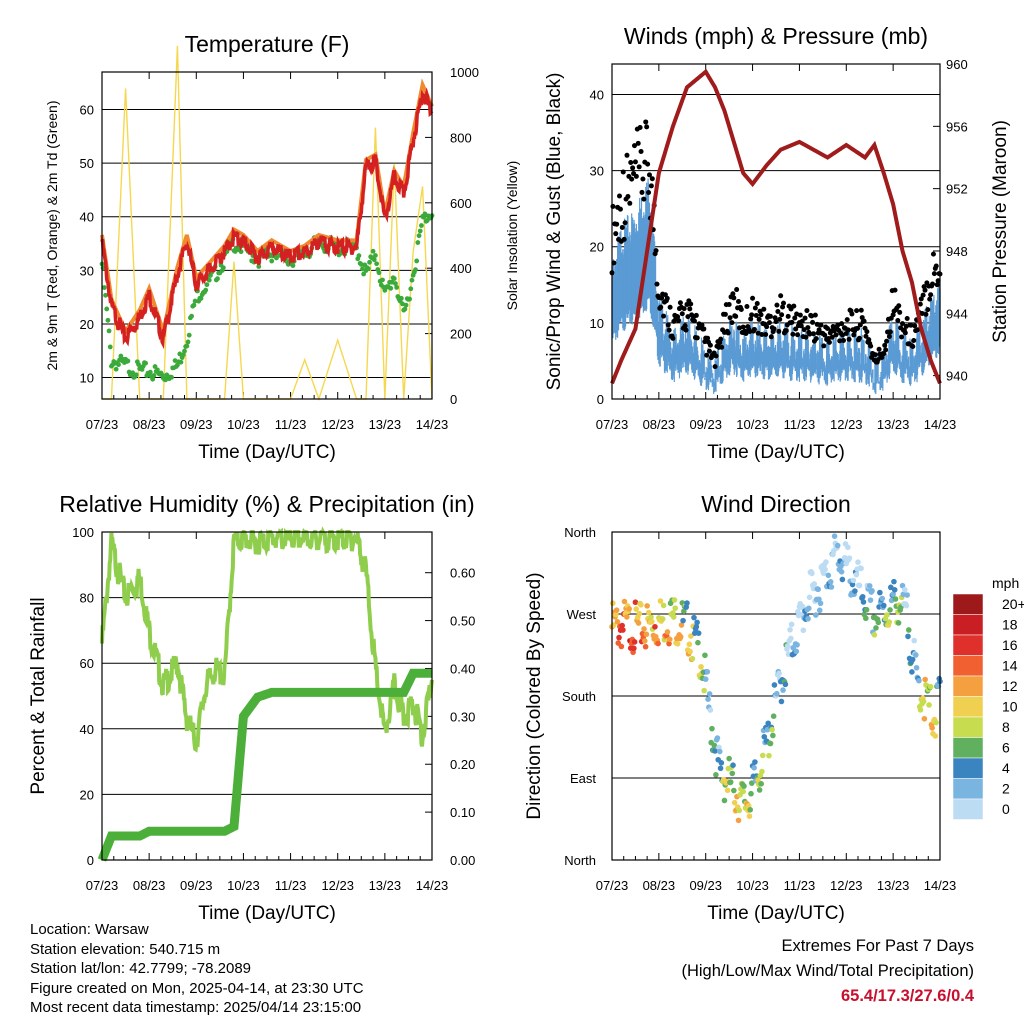  What do you see at coordinates (87, 794) in the screenshot?
I see `y-tick-label: 20` at bounding box center [87, 794].